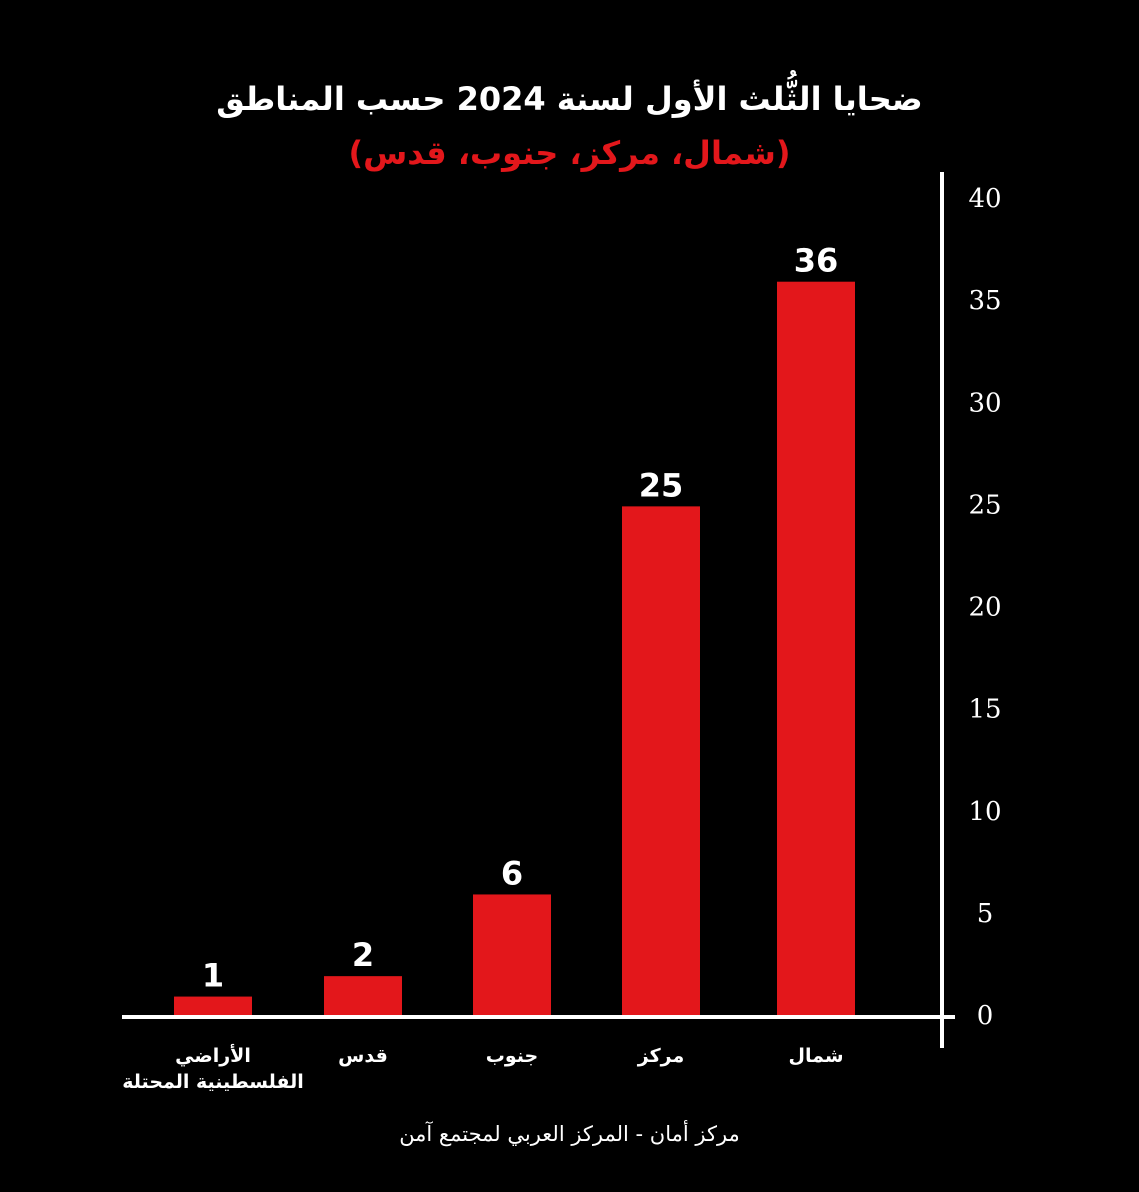  What do you see at coordinates (984, 608) in the screenshot?
I see `y-tick-label: 20` at bounding box center [984, 608].